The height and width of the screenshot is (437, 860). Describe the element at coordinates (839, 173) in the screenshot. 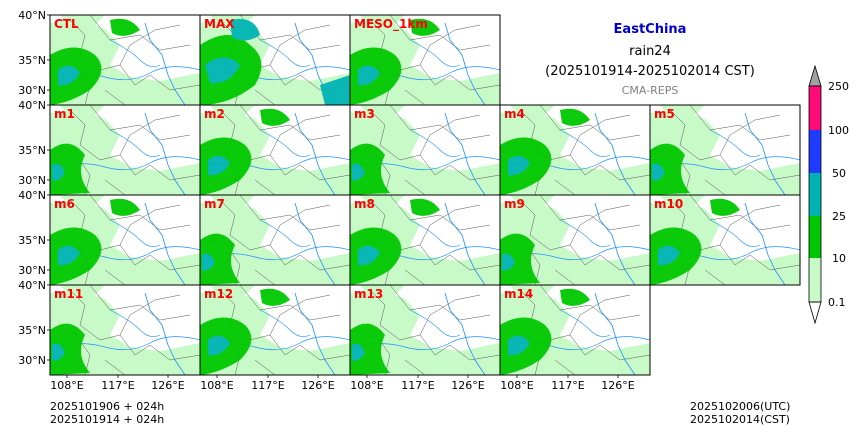

I see `colorbar-label-3: 50` at that location.